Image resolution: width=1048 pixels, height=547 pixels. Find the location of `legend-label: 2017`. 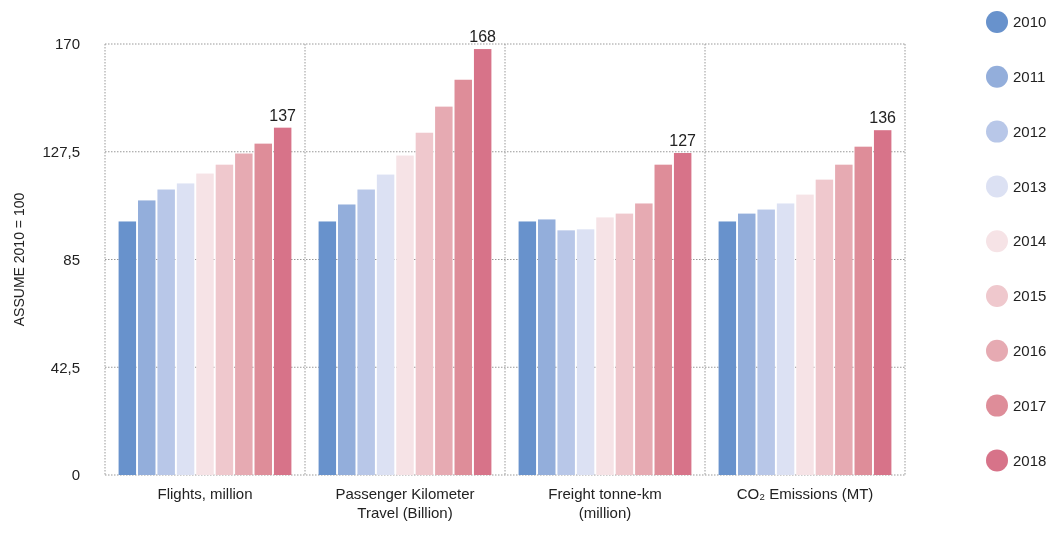

legend-label: 2017 is located at coordinates (1030, 405).